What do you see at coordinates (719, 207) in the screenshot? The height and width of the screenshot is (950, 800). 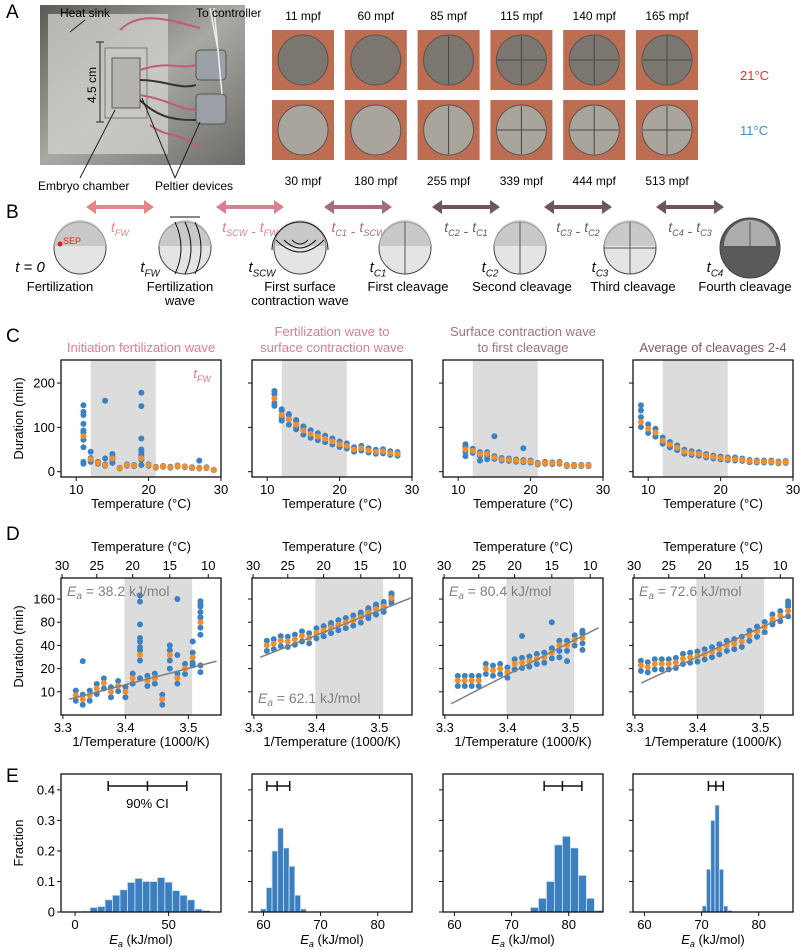 I see `arrow-head-right` at bounding box center [719, 207].